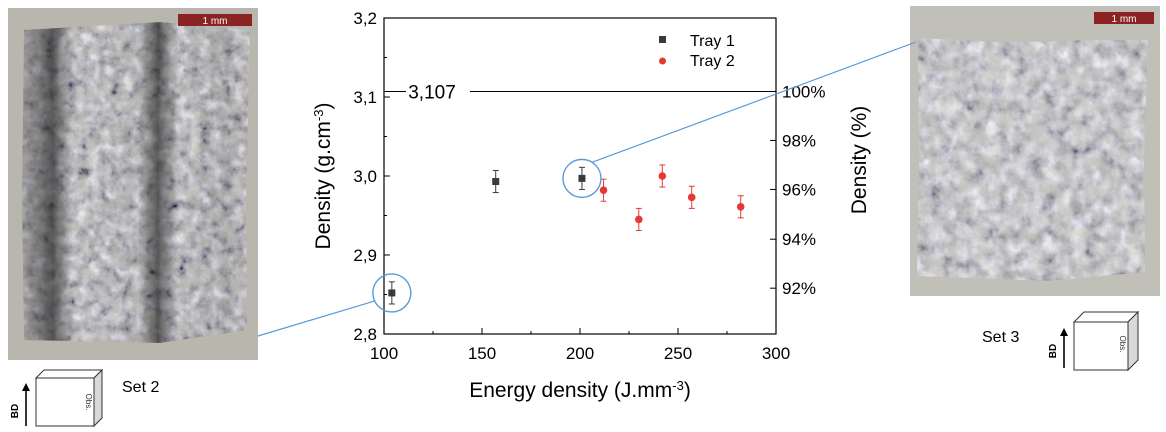  What do you see at coordinates (365, 255) in the screenshot?
I see `y-tick-label: 2,9` at bounding box center [365, 255].